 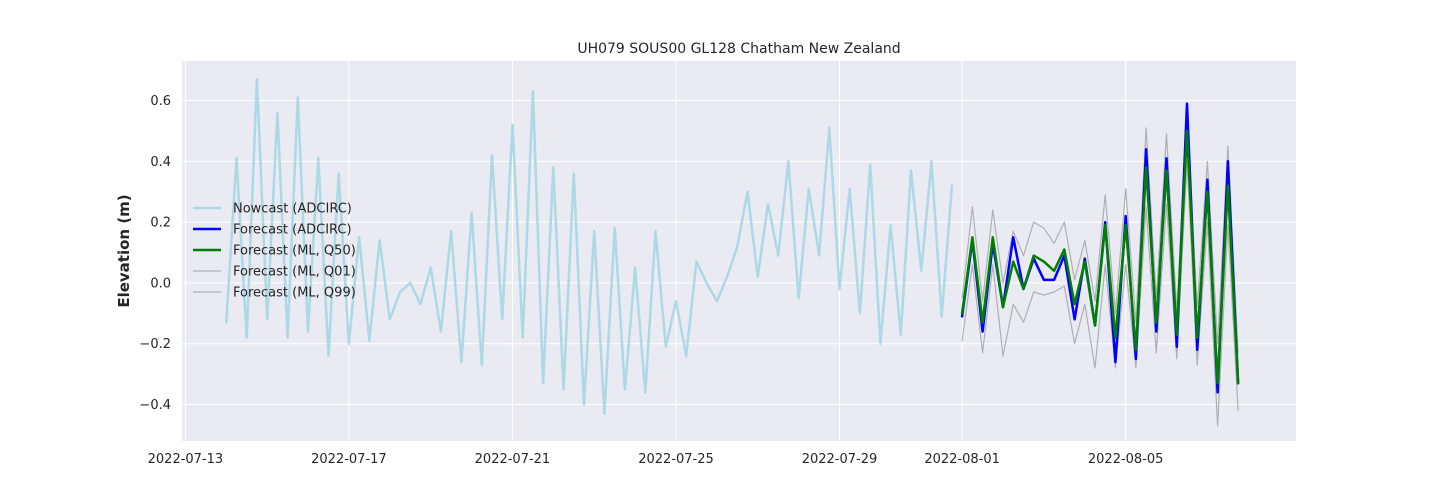 I want to click on legend-label: Nowcast (ADCIRC), so click(x=292, y=209).